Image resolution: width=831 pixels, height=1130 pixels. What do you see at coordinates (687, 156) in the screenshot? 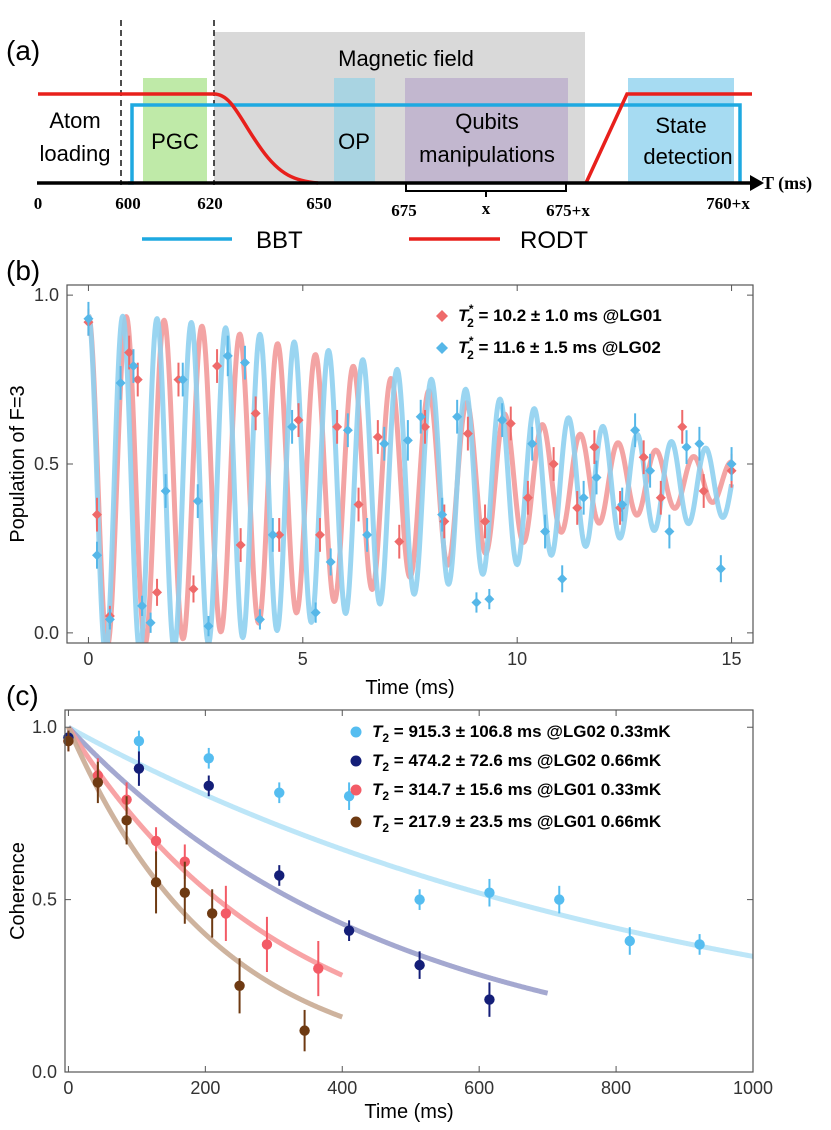
I see `state-detection-label-2: detection` at bounding box center [687, 156].